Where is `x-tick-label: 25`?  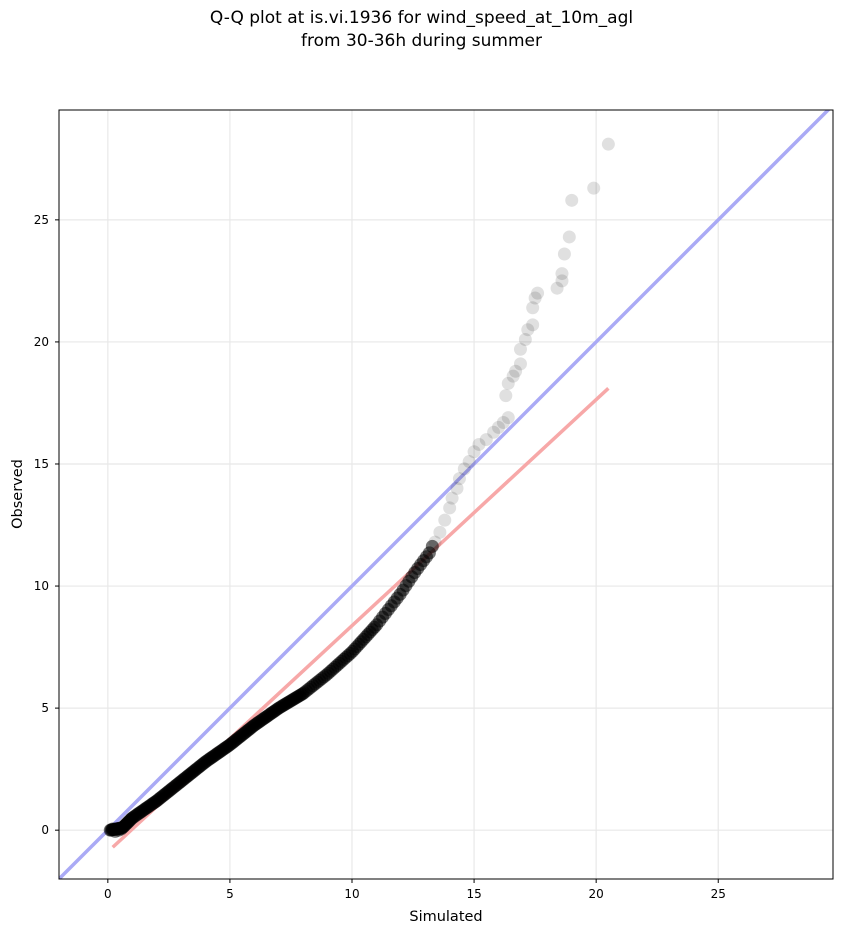
x-tick-label: 25 is located at coordinates (718, 894).